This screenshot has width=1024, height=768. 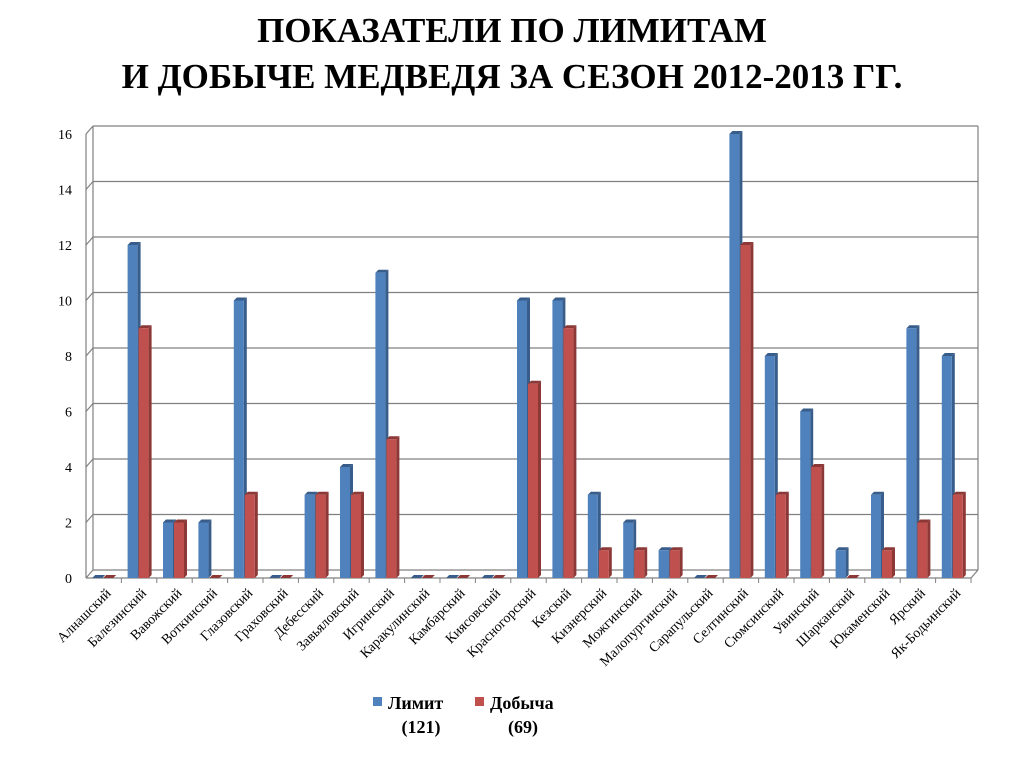 What do you see at coordinates (68, 468) in the screenshot?
I see `y-tick-label: 4` at bounding box center [68, 468].